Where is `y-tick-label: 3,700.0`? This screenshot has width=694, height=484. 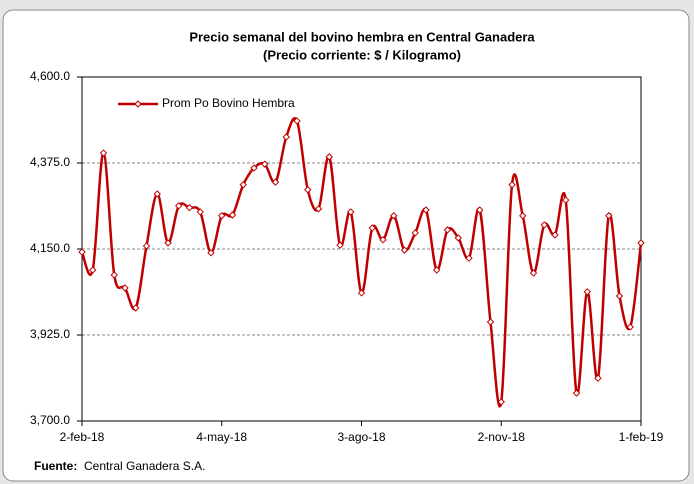 y-tick-label: 3,700.0 is located at coordinates (50, 420).